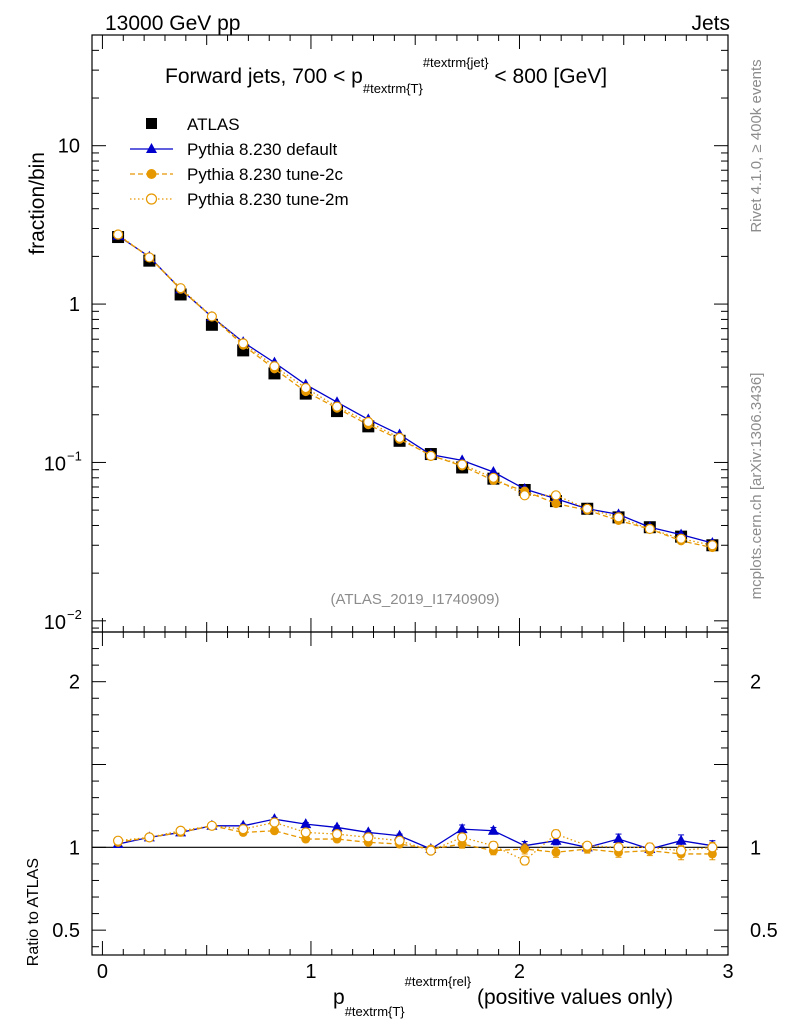  Describe the element at coordinates (37, 203) in the screenshot. I see `y-axis-label: fraction/bin` at that location.